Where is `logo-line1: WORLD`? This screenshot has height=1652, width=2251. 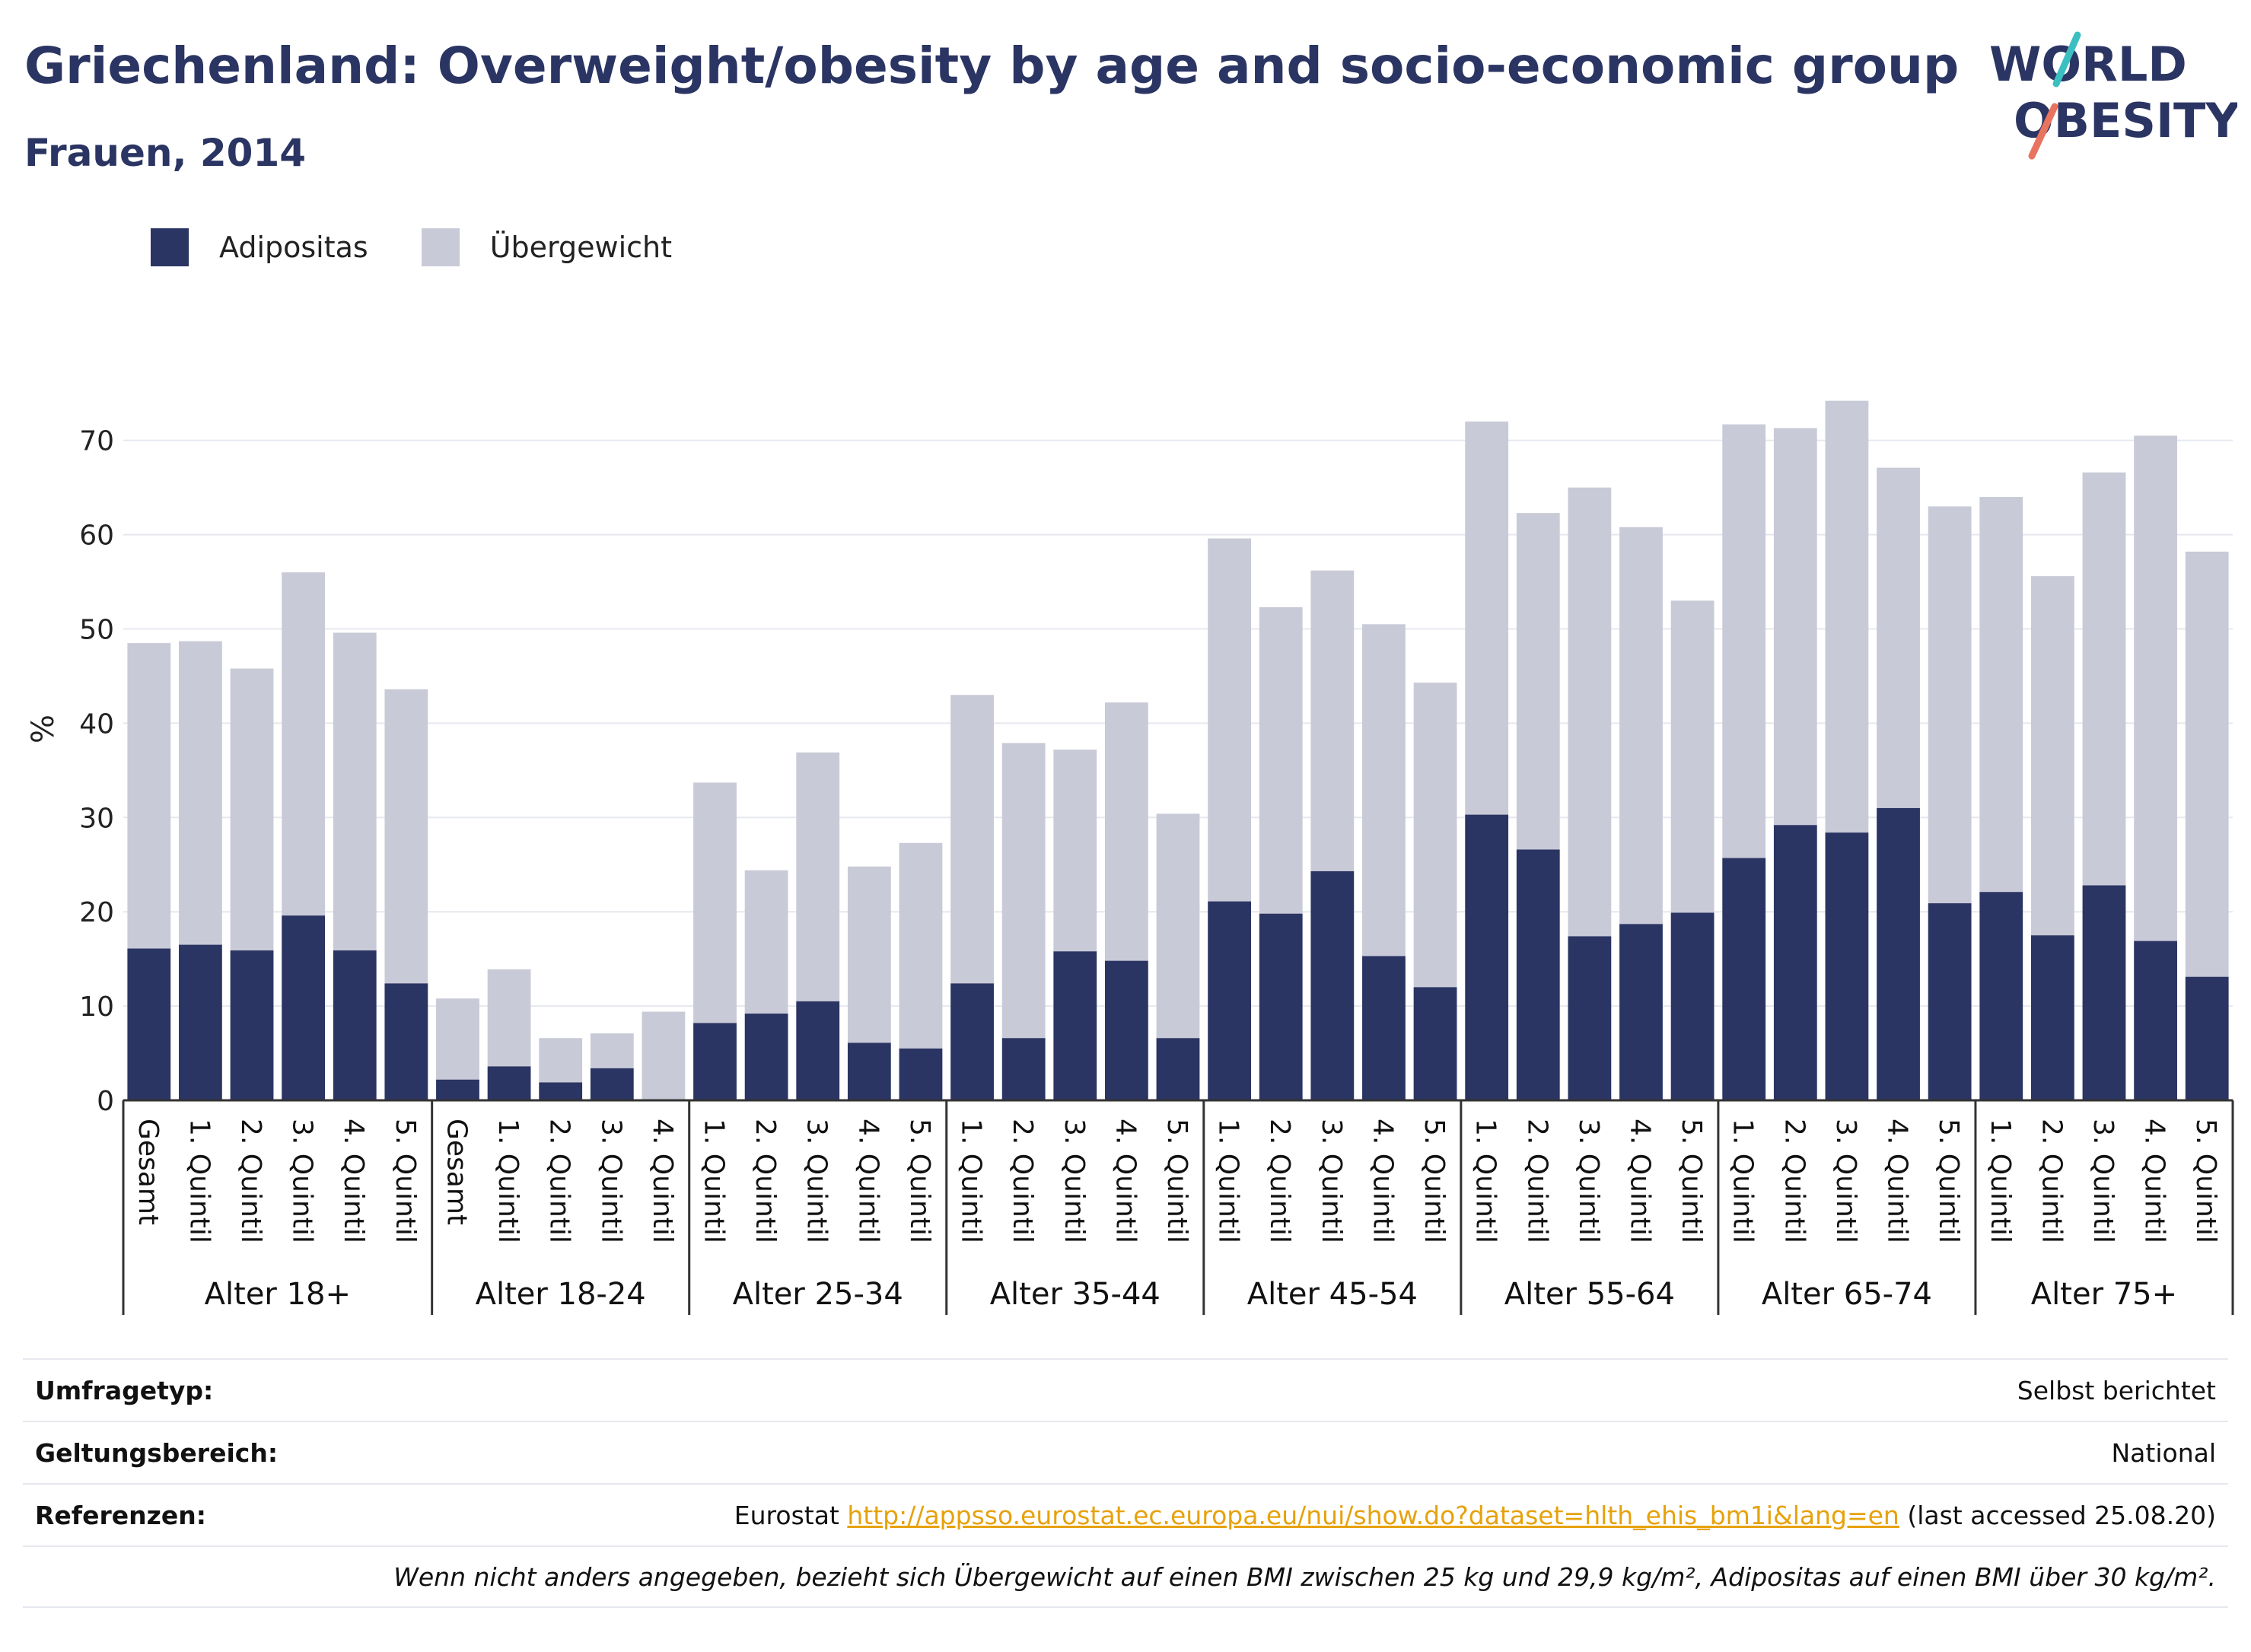 logo-line1: WORLD is located at coordinates (2088, 64).